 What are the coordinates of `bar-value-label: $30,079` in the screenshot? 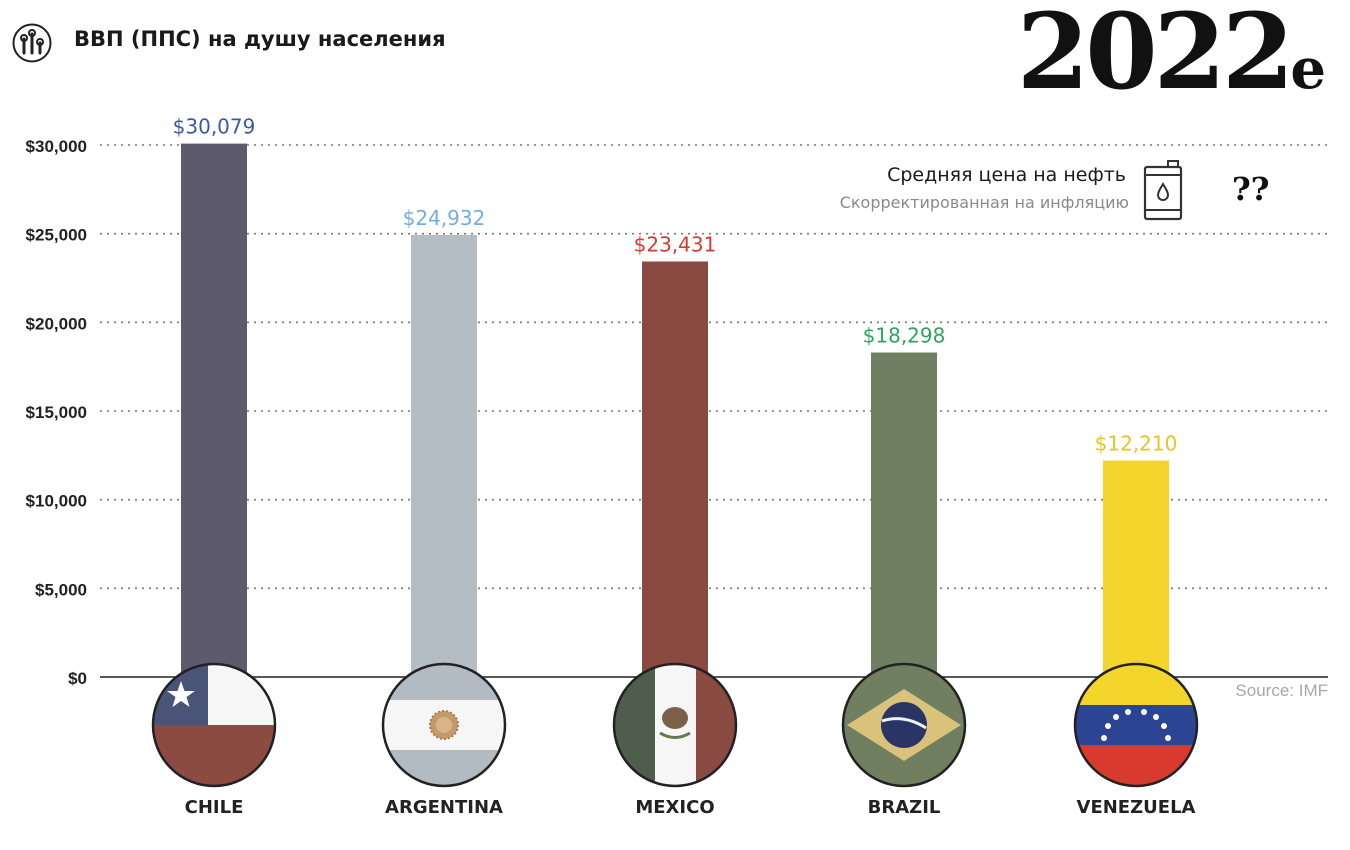 It's located at (214, 127).